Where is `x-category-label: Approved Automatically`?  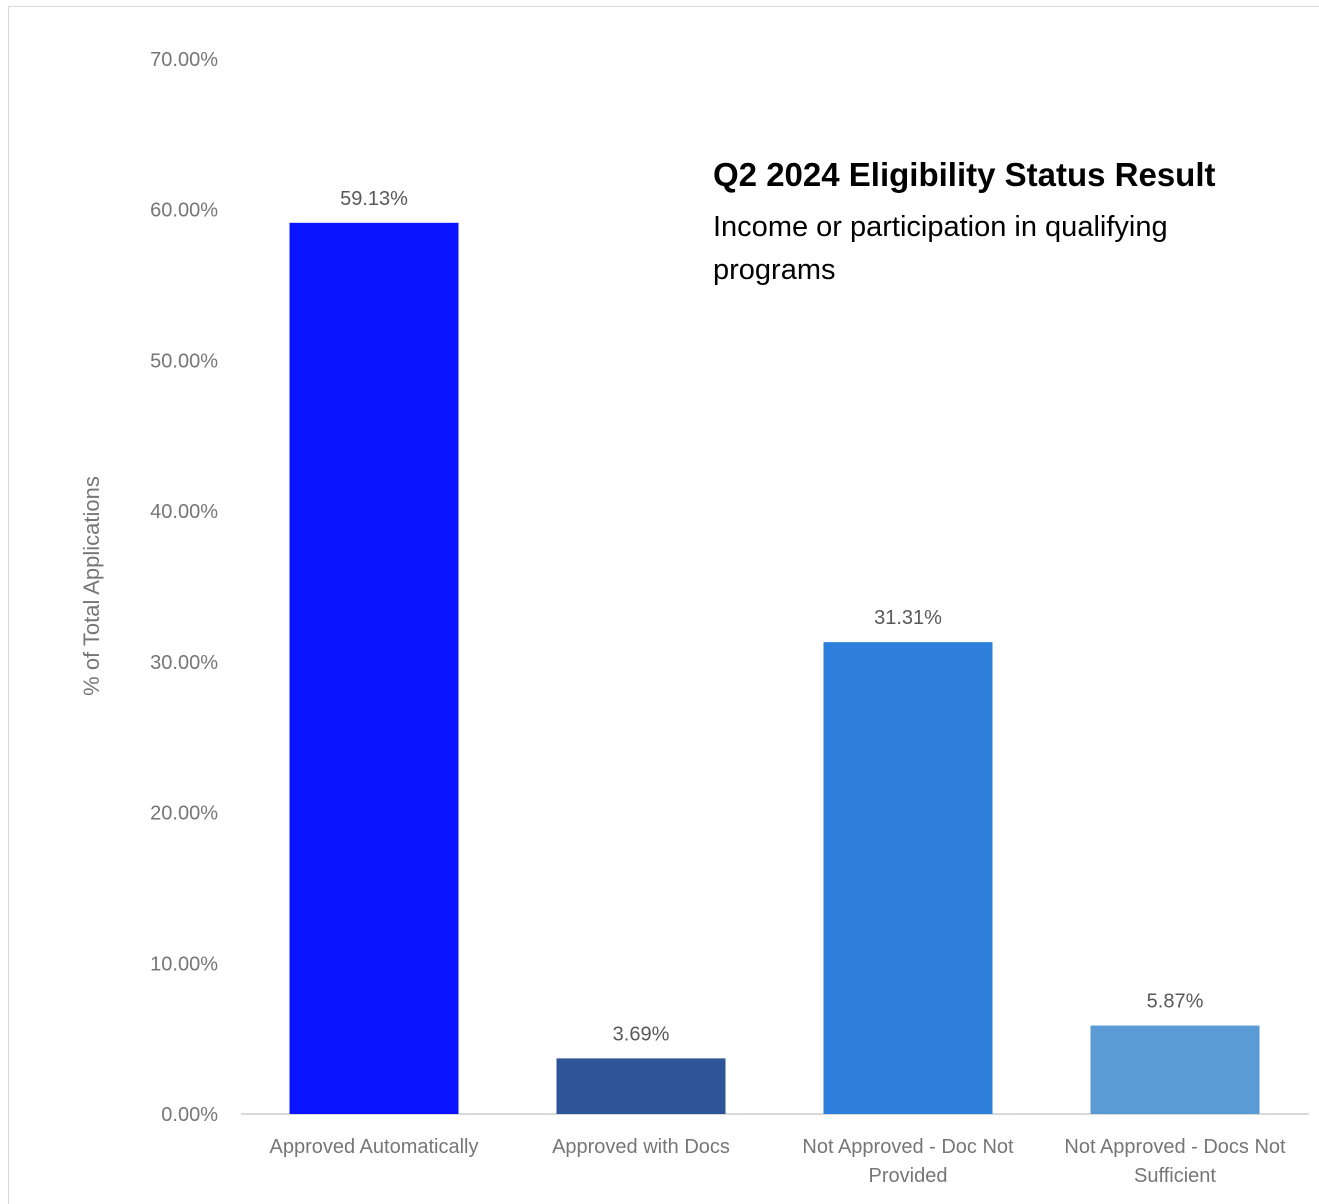
x-category-label: Approved Automatically is located at coordinates (373, 1147).